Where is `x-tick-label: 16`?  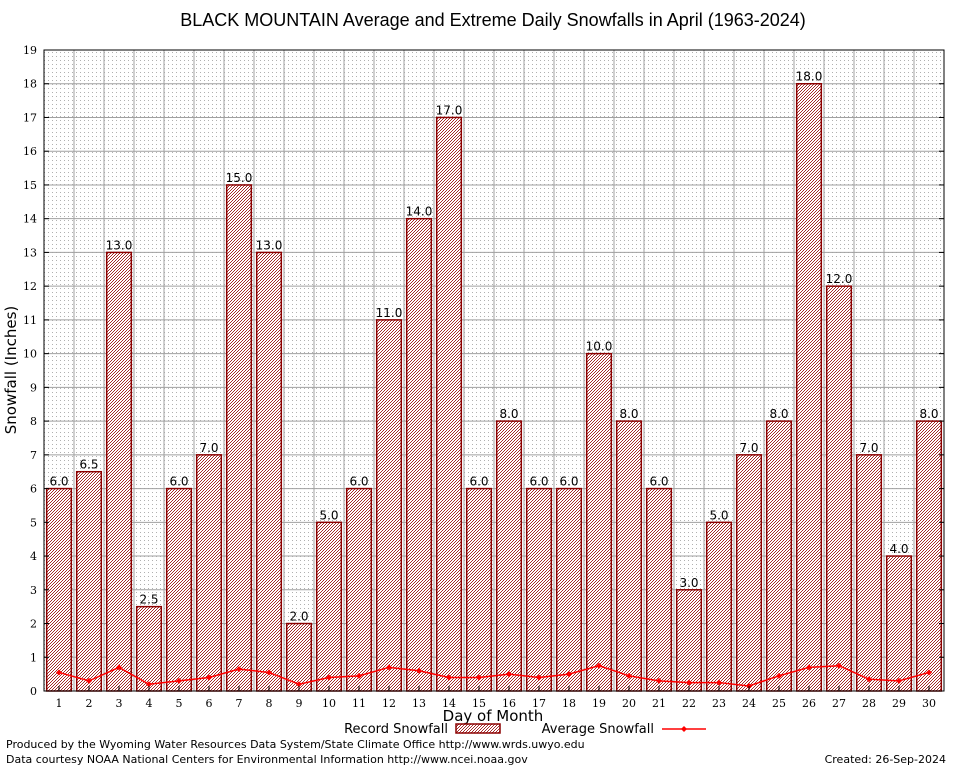 x-tick-label: 16 is located at coordinates (509, 703).